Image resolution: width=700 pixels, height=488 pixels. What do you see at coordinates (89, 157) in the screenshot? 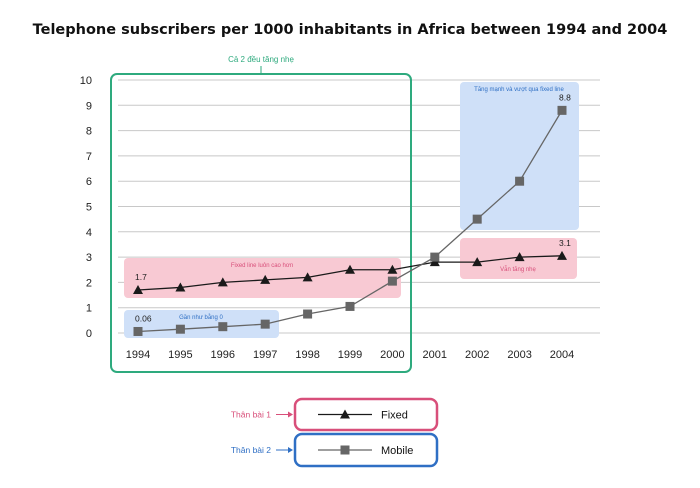
I see `y-tick-label: 7` at bounding box center [89, 157].